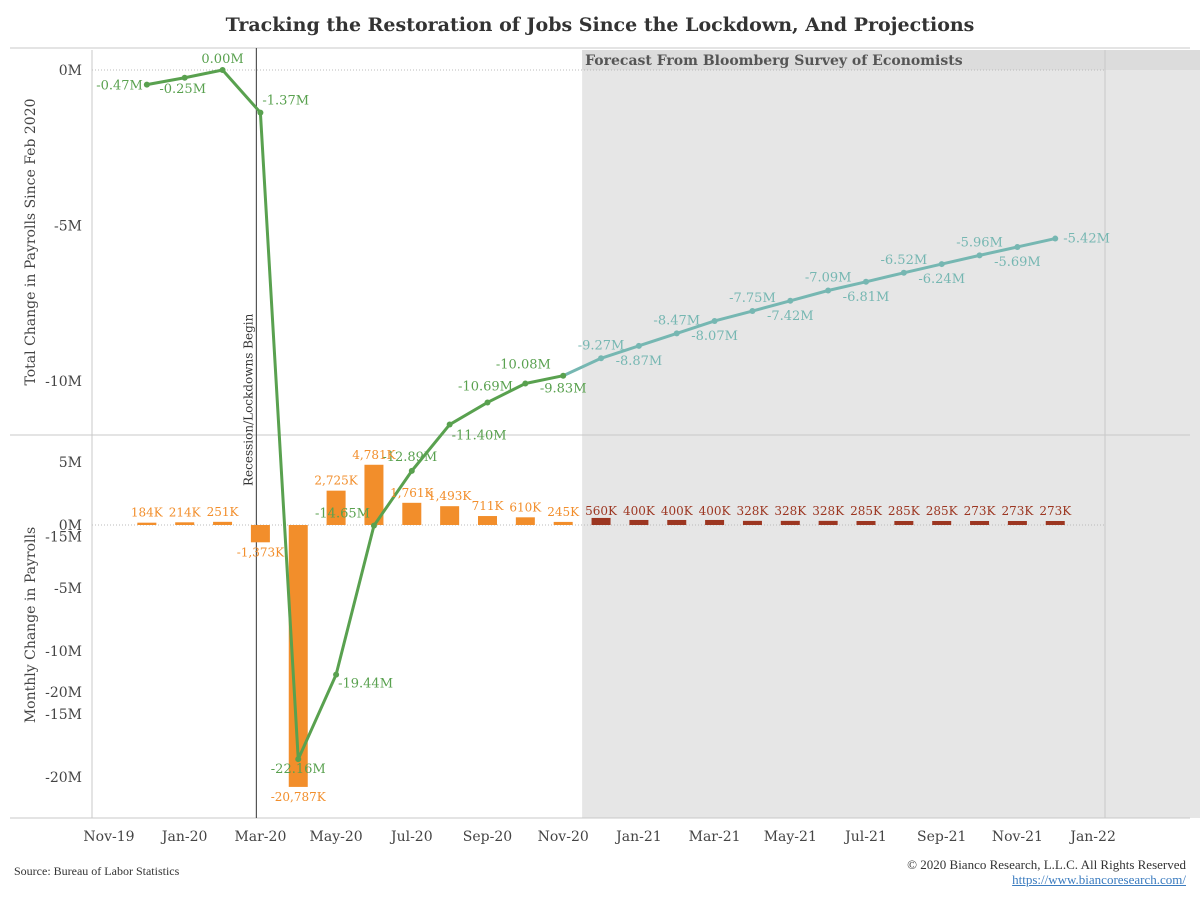 Image resolution: width=1200 pixels, height=900 pixels. What do you see at coordinates (715, 837) in the screenshot?
I see `x-tick-label: Mar-21` at bounding box center [715, 837].